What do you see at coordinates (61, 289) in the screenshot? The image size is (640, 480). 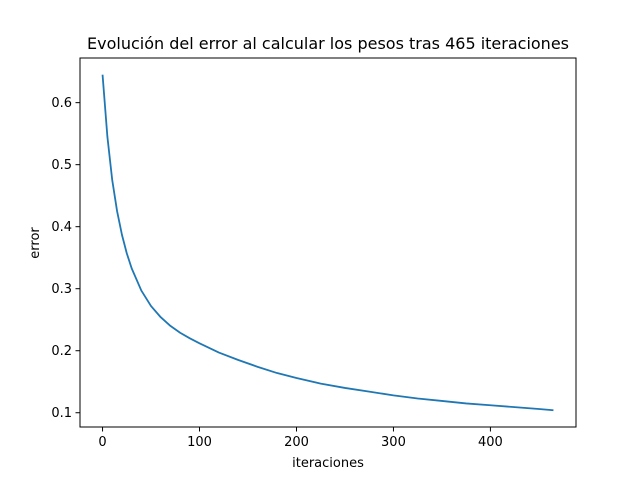 I see `y-tick-label: 0.3` at bounding box center [61, 289].